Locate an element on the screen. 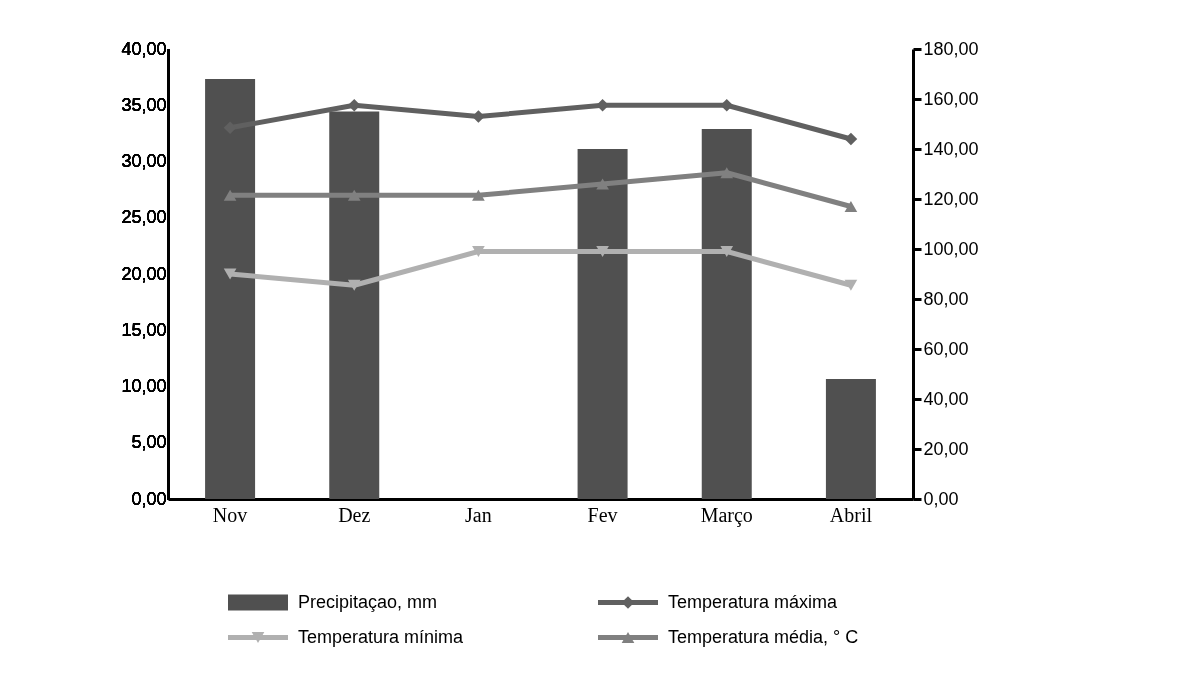 Image resolution: width=1192 pixels, height=690 pixels. legend-label: Precipitaçao, mm is located at coordinates (368, 601).